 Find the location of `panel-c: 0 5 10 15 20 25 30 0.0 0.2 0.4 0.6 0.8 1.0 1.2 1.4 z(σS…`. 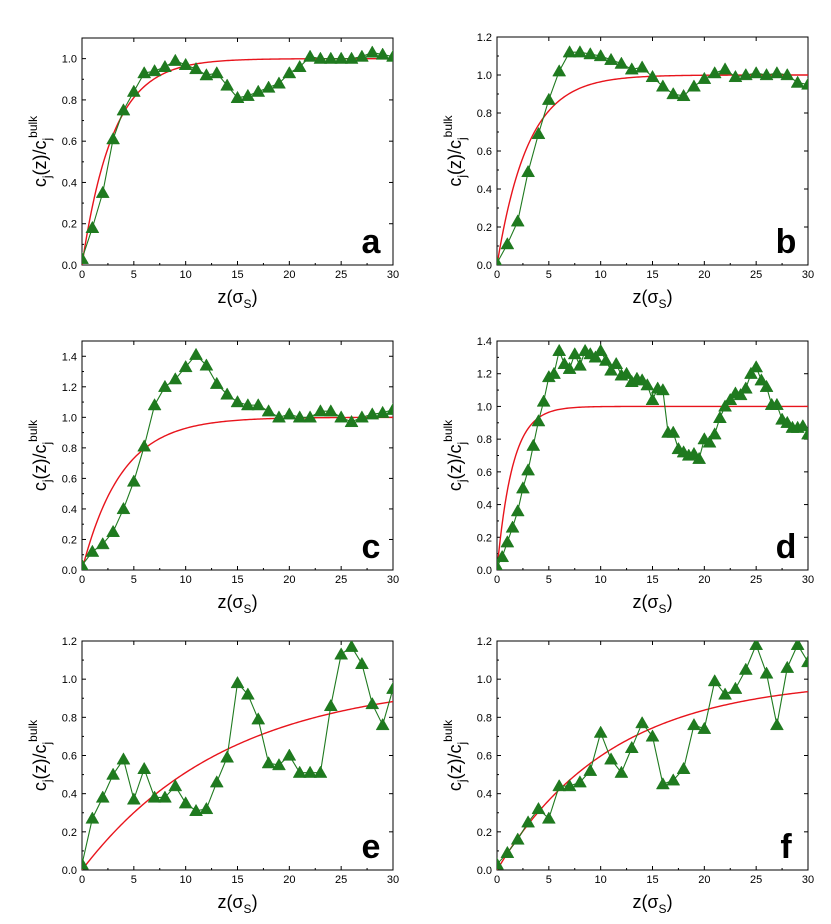

panel-c: 0 5 10 15 20 25 30 0.0 0.2 0.4 0.6 0.8 1.0 1.2 1.4 z(σS… is located at coordinates (212, 478).